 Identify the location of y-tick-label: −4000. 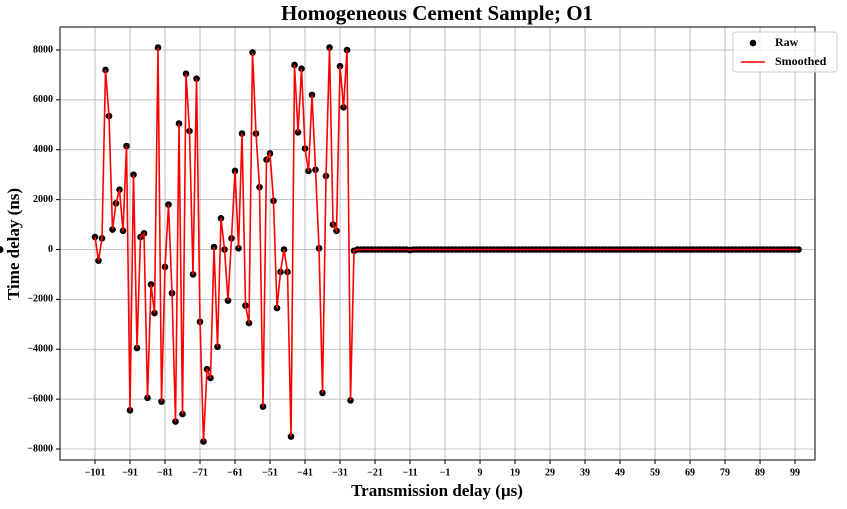
(40, 349).